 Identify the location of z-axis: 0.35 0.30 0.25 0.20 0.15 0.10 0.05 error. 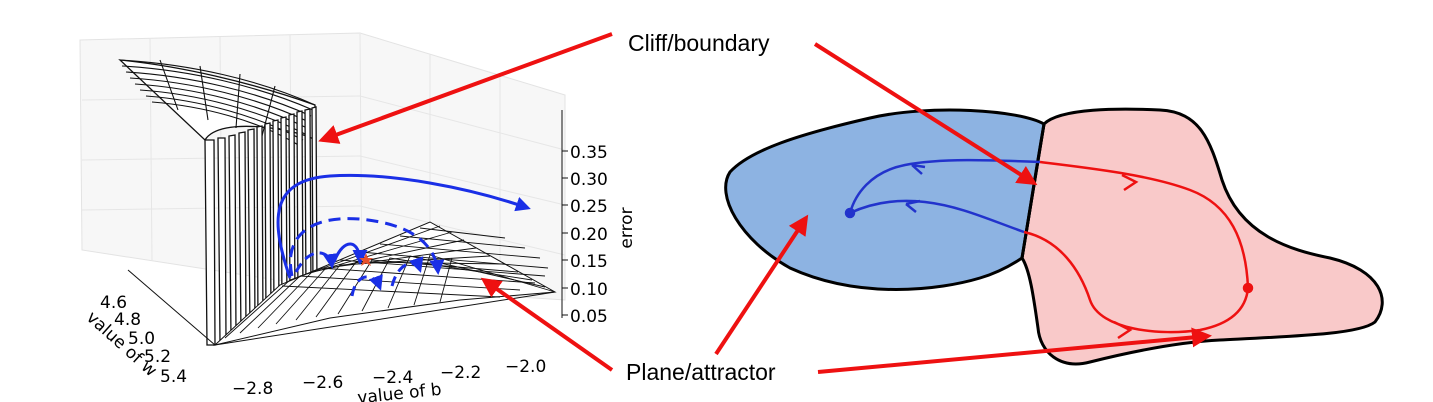
(599, 218).